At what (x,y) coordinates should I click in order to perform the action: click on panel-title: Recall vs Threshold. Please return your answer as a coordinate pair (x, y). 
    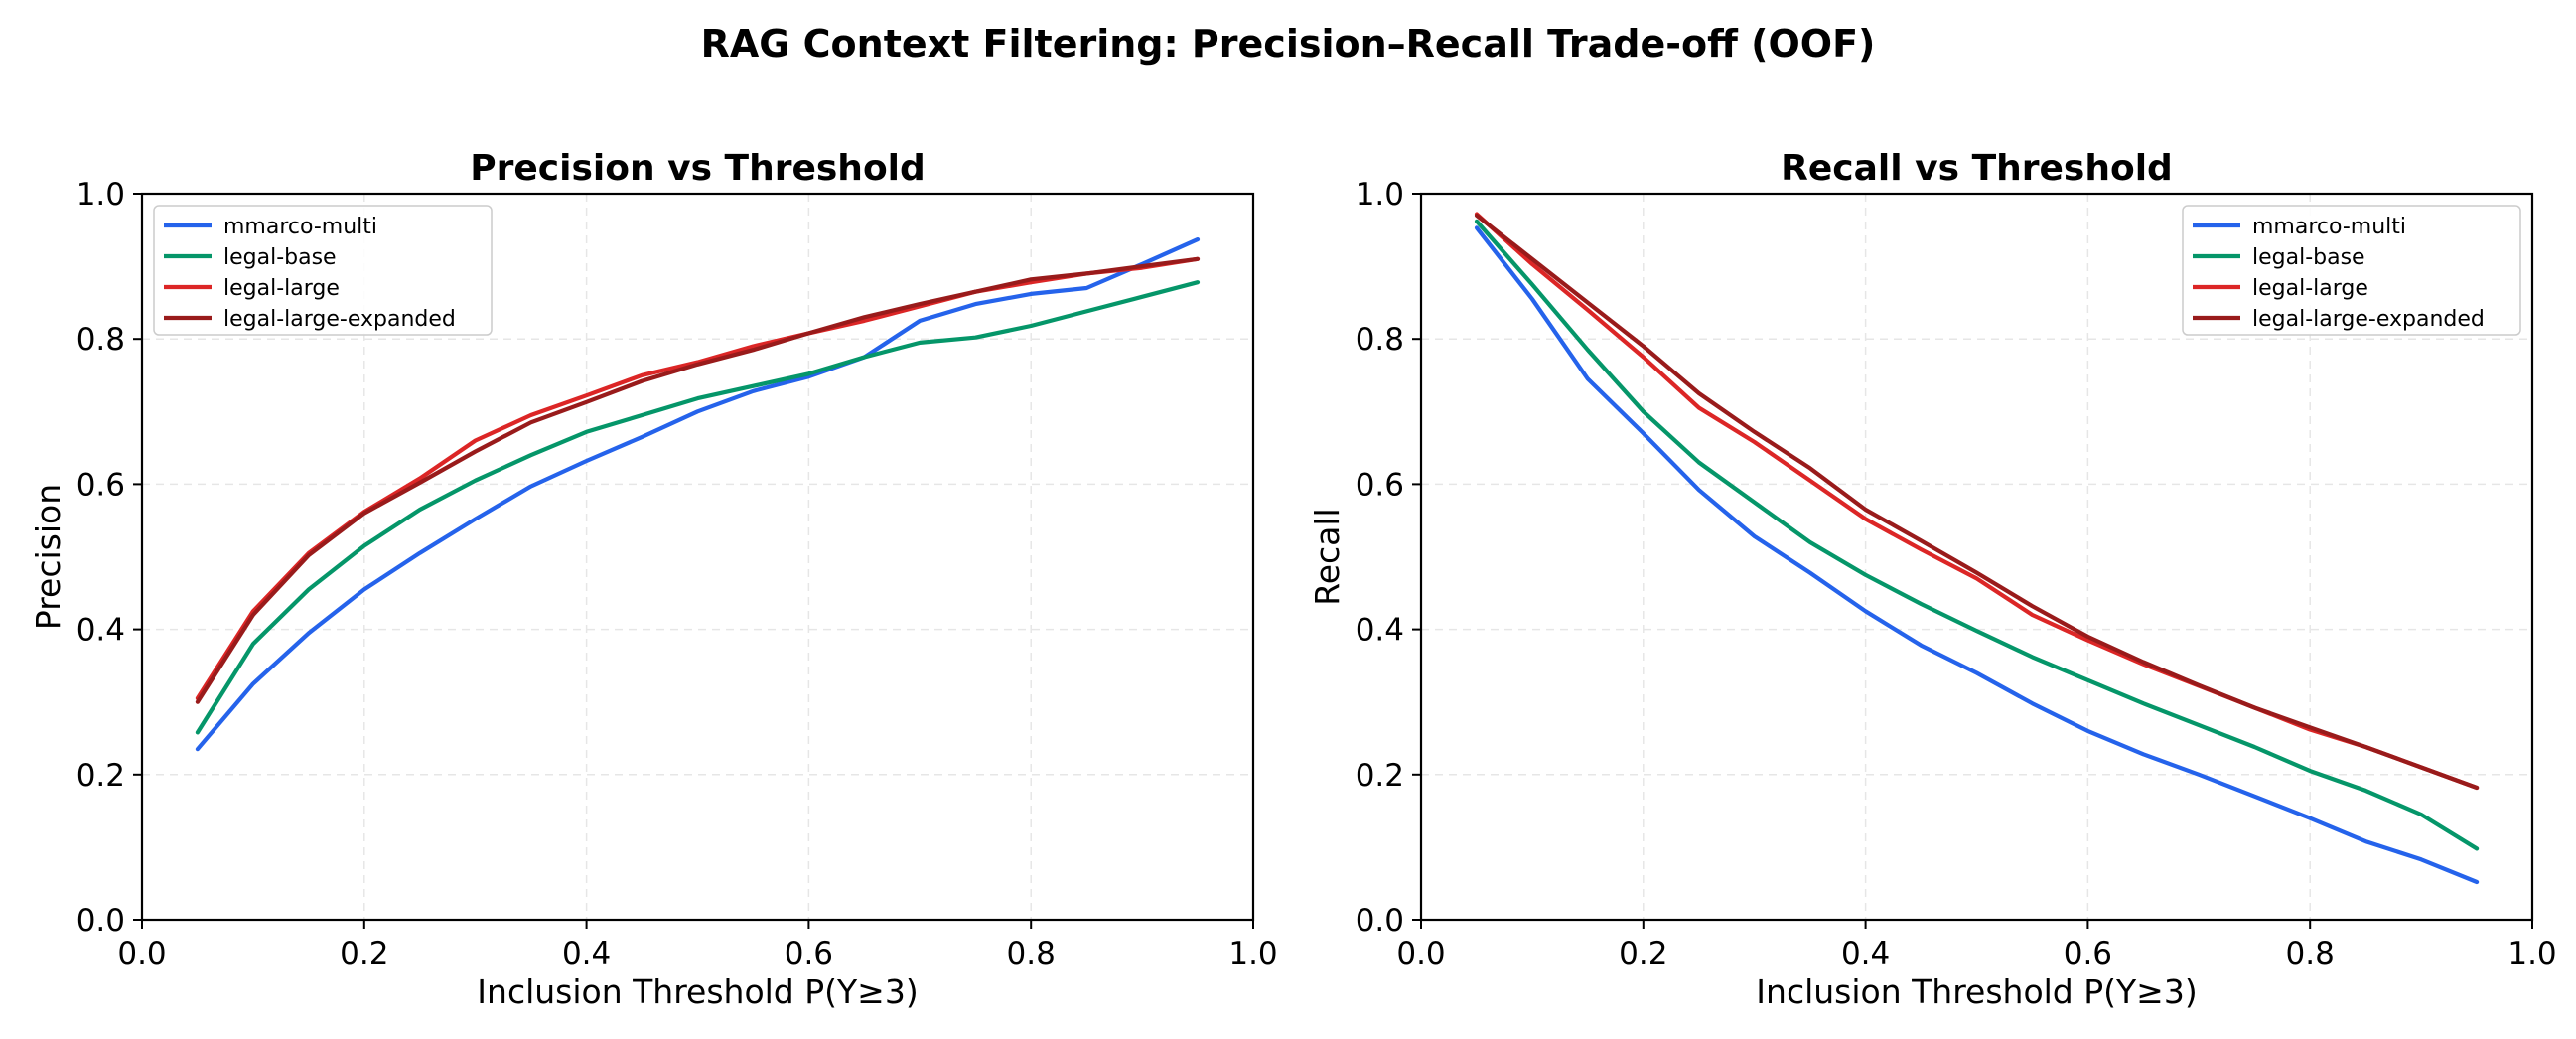
    Looking at the image, I should click on (1977, 168).